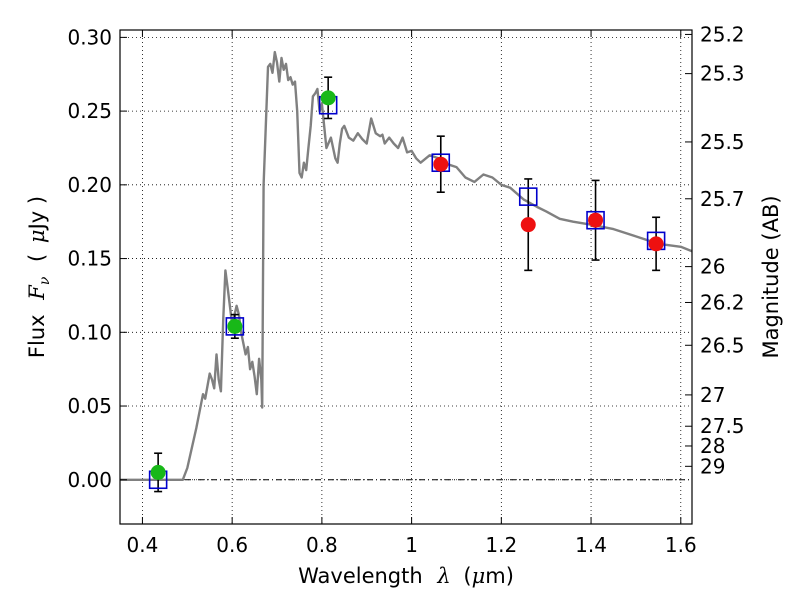 This screenshot has height=600, width=800. I want to click on x-tick-label: 0.8, so click(322, 545).